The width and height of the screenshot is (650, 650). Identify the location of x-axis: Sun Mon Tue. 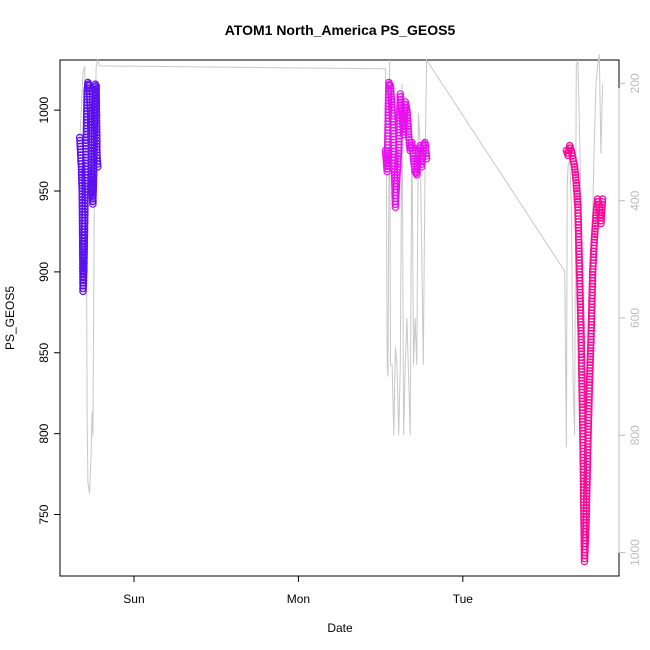
(298, 590).